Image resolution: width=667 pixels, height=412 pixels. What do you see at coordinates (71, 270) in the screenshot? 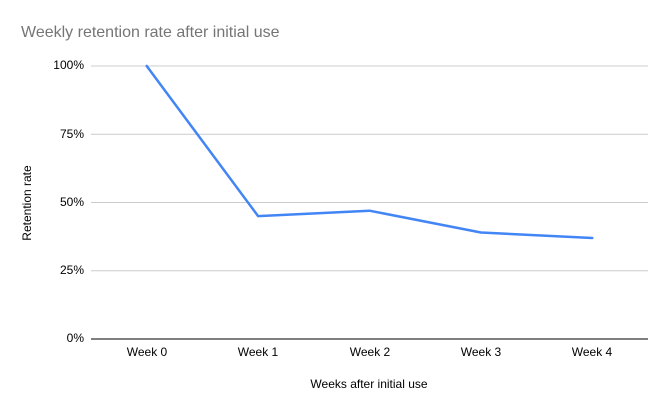
I see `y-tick-label-25: 25%` at bounding box center [71, 270].